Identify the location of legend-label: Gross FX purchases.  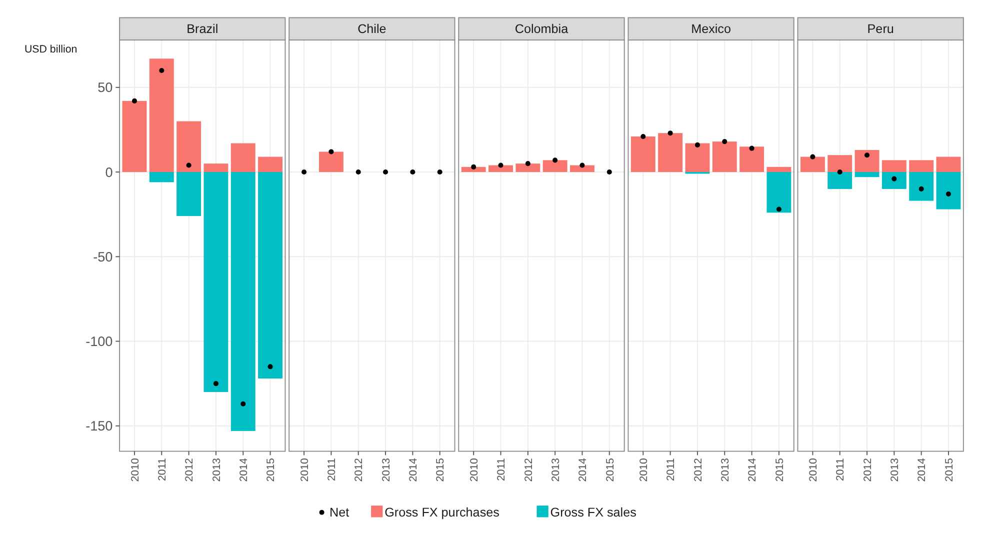
(442, 512).